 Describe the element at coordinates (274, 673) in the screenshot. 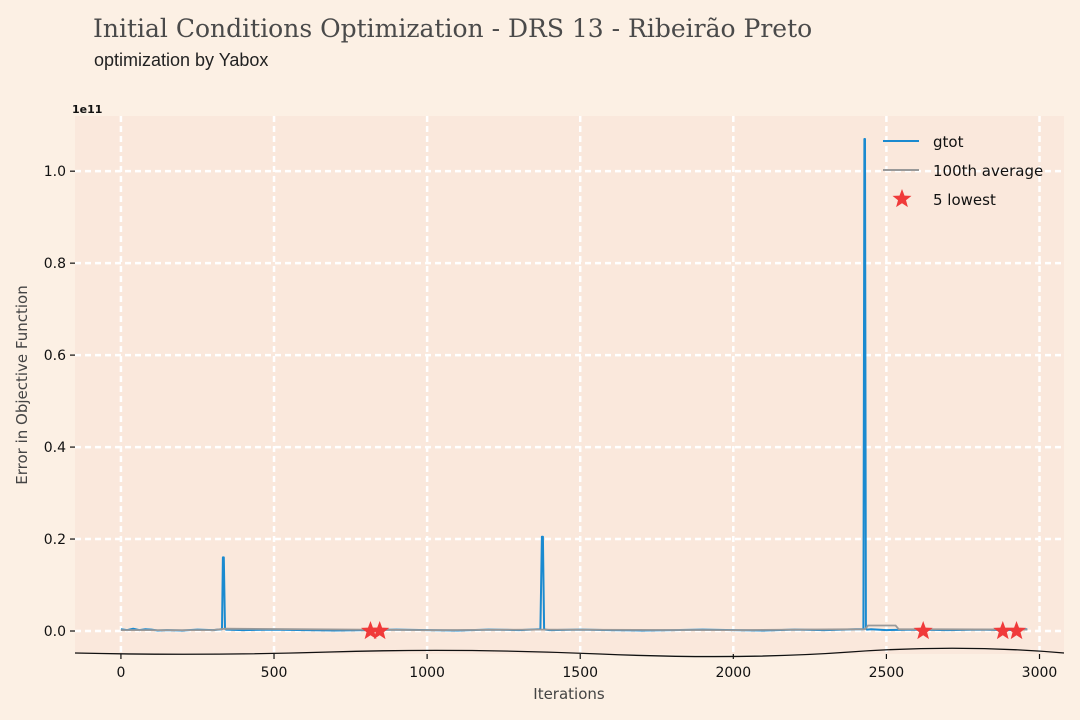

I see `x-tick-label: 500` at that location.